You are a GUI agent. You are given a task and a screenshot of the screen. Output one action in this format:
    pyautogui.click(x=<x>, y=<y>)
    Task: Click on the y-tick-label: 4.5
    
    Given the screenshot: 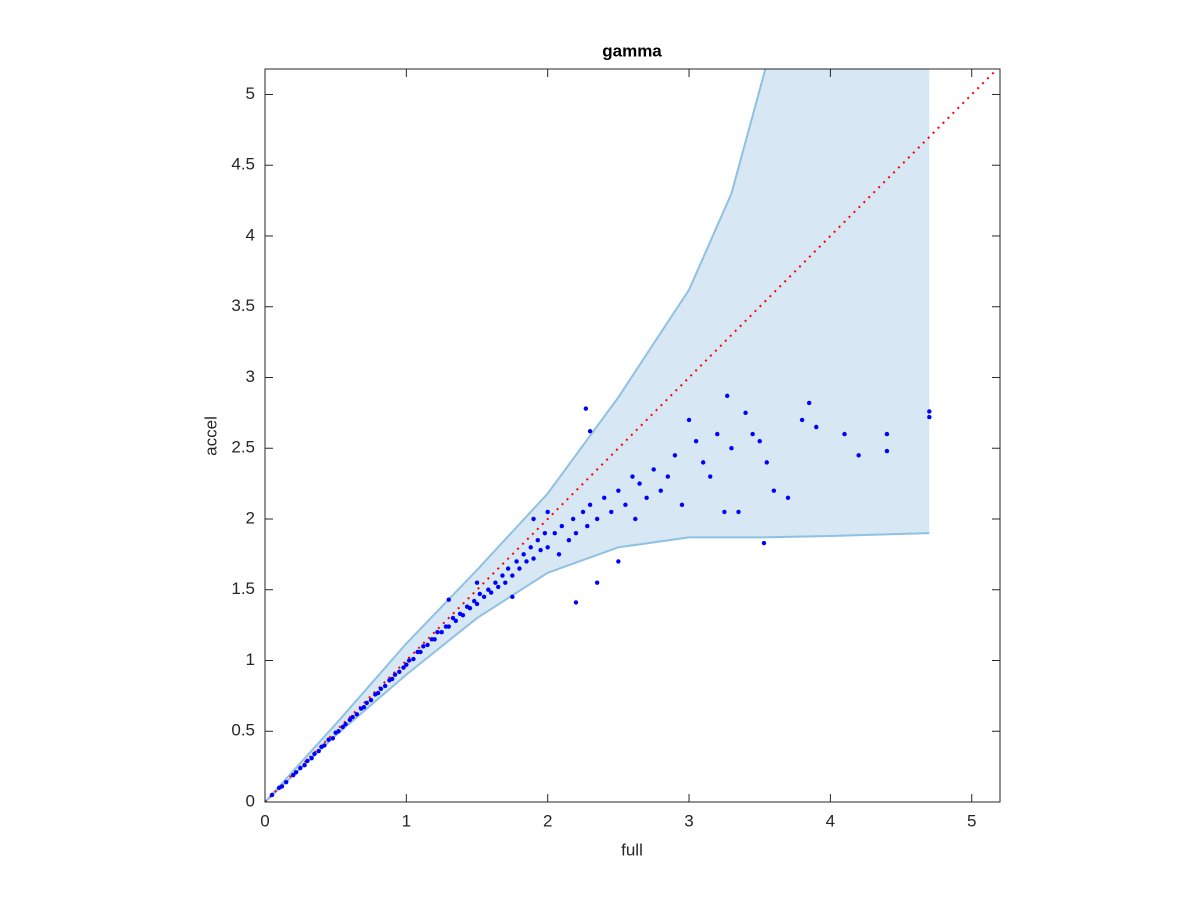 What is the action you would take?
    pyautogui.click(x=243, y=164)
    